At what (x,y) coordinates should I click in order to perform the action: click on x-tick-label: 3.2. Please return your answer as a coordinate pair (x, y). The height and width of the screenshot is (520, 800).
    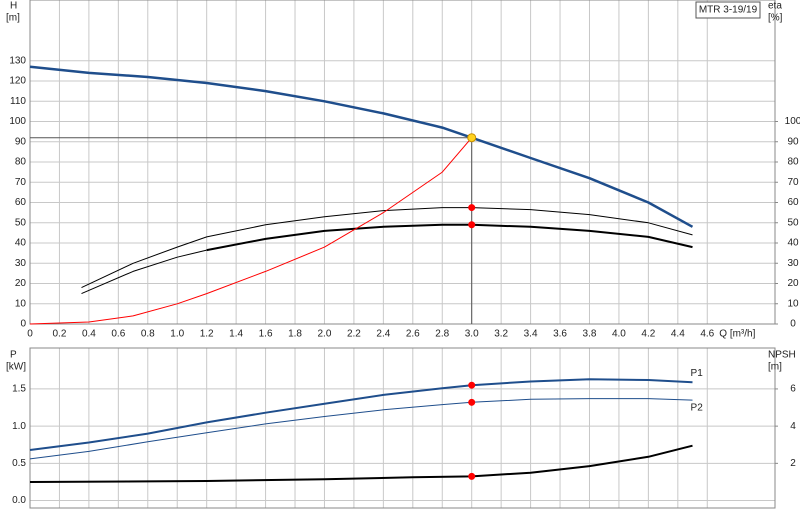
    Looking at the image, I should click on (501, 334).